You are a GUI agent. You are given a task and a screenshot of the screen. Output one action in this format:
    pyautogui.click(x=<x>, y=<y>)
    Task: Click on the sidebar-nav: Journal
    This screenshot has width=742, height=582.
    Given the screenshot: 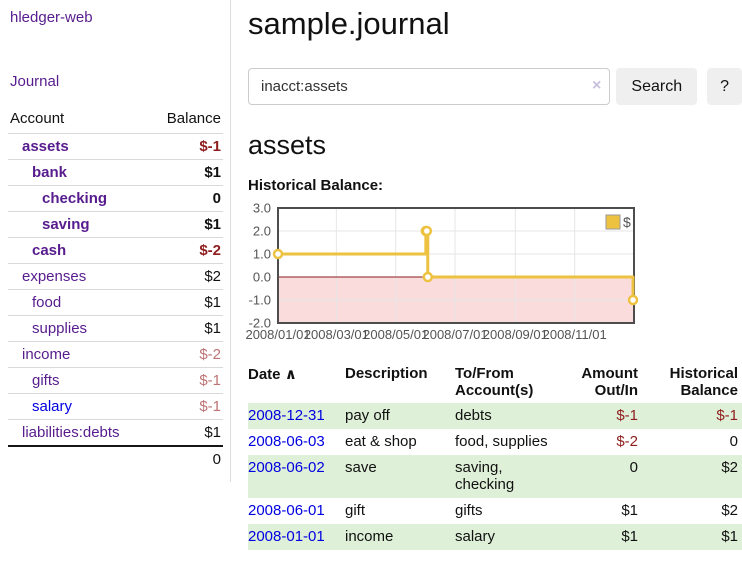 What is the action you would take?
    pyautogui.click(x=115, y=82)
    